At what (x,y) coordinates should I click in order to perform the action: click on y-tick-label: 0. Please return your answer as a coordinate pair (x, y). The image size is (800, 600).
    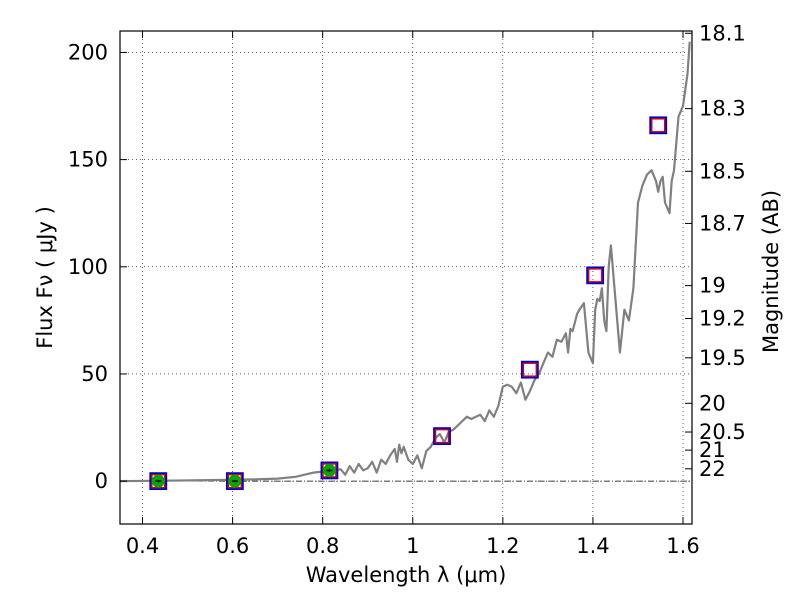
    Looking at the image, I should click on (101, 481).